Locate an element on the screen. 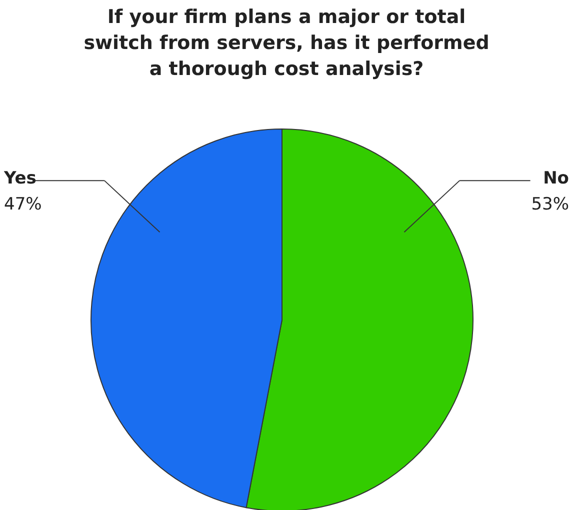 Image resolution: width=573 pixels, height=510 pixels. data-label: 53% is located at coordinates (550, 204).